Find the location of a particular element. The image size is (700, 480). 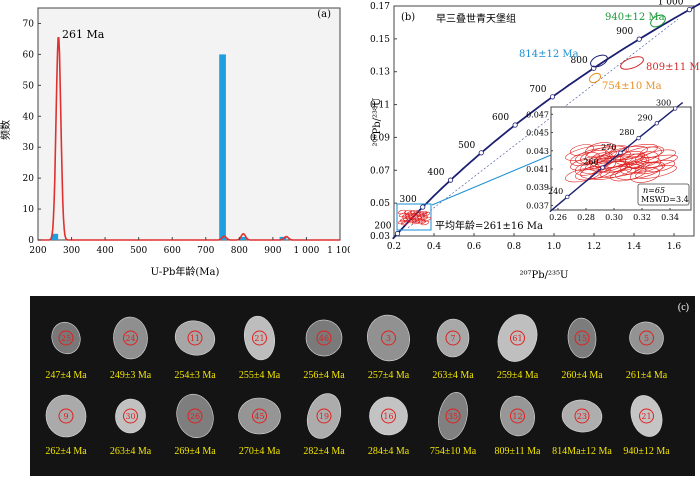

spot-number: 21 is located at coordinates (259, 338).